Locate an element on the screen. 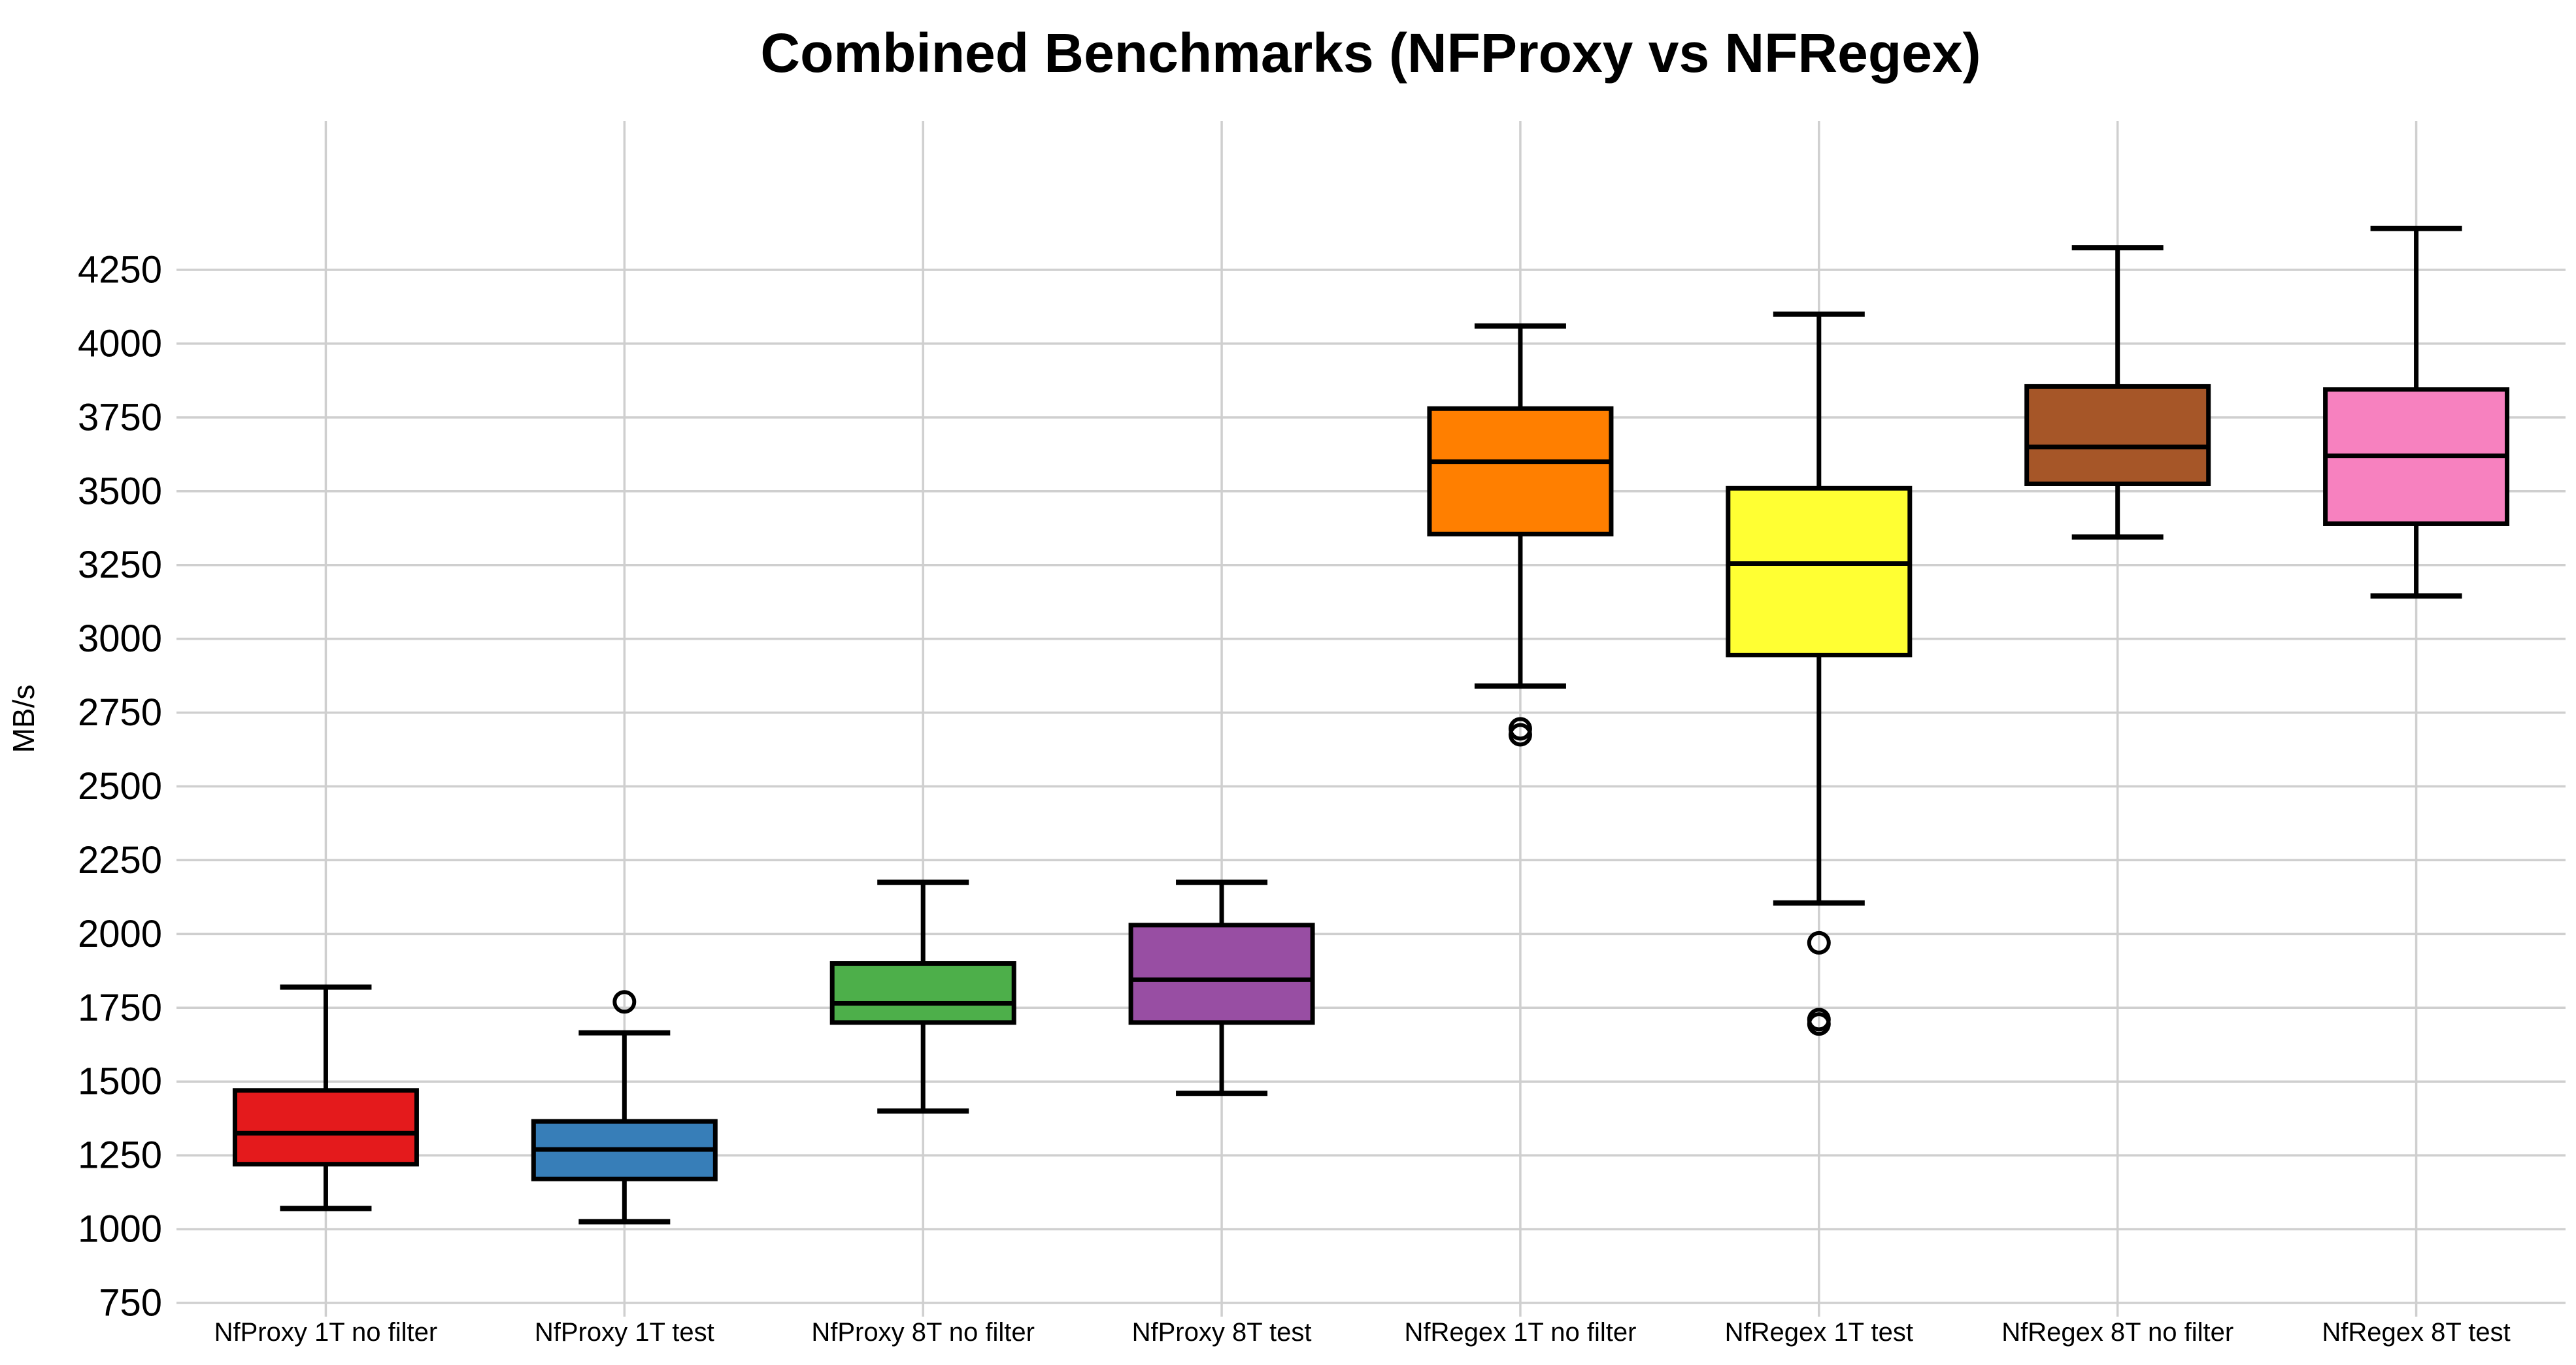 This screenshot has height=1365, width=2576. boxplot-nfregex-1t-no-filter is located at coordinates (1520, 535).